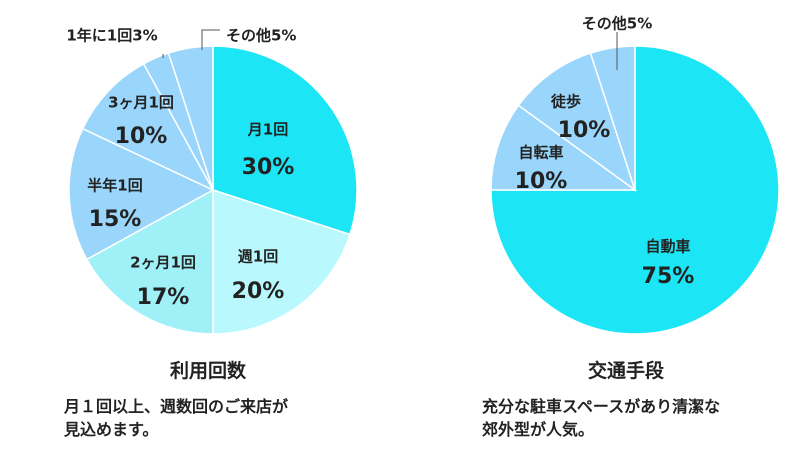 This screenshot has height=450, width=800. Describe the element at coordinates (141, 136) in the screenshot. I see `slice-value-usage-5: 10%` at that location.